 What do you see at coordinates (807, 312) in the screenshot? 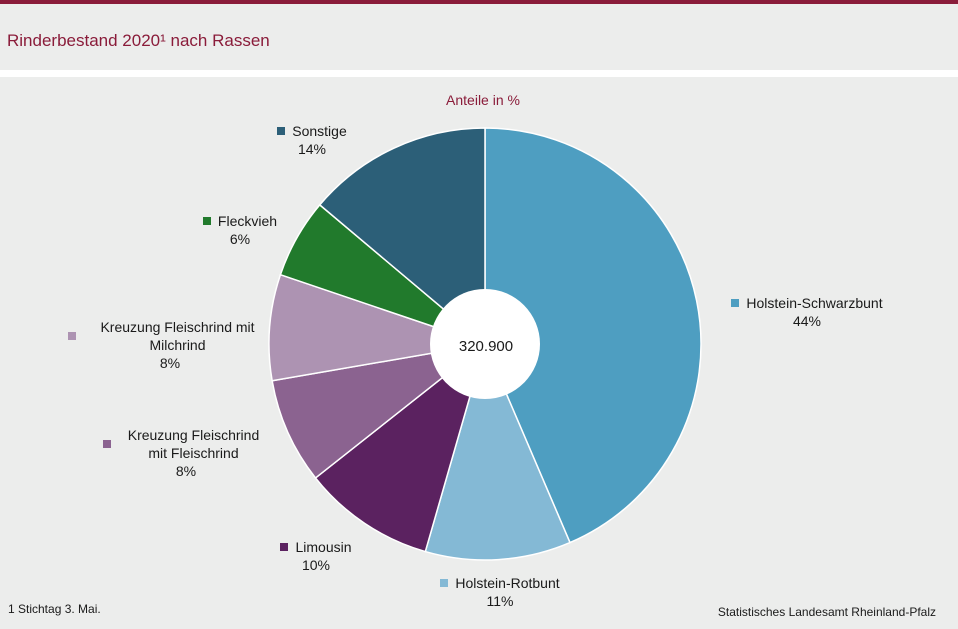
I see `label-holstein-schwarzbunt: Holstein-Schwarzbunt 44%` at bounding box center [807, 312].